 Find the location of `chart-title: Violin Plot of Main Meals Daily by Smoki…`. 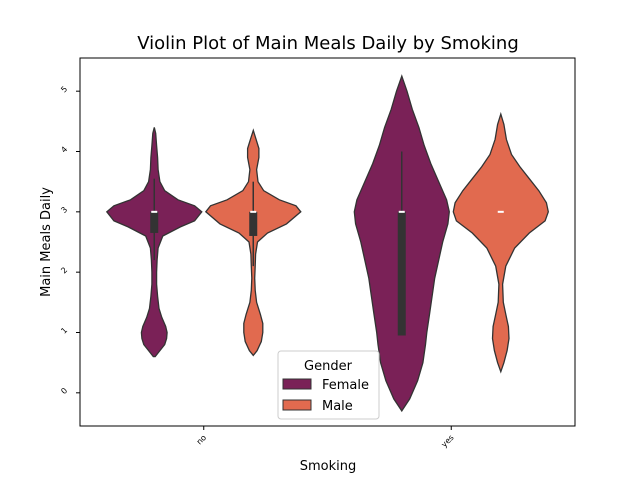

chart-title: Violin Plot of Main Meals Daily by Smoki… is located at coordinates (328, 43).